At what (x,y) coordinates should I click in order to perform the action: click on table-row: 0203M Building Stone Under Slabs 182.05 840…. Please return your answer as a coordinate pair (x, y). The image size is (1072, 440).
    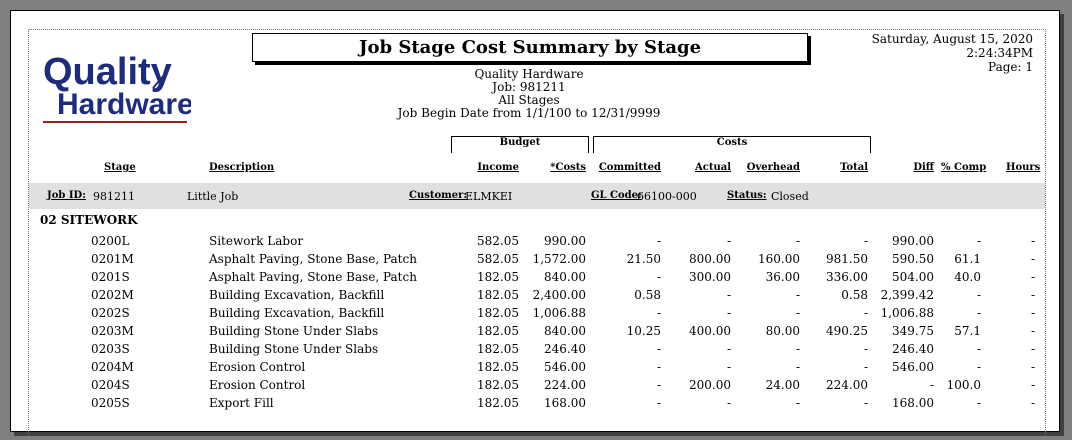
    Looking at the image, I should click on (537, 331).